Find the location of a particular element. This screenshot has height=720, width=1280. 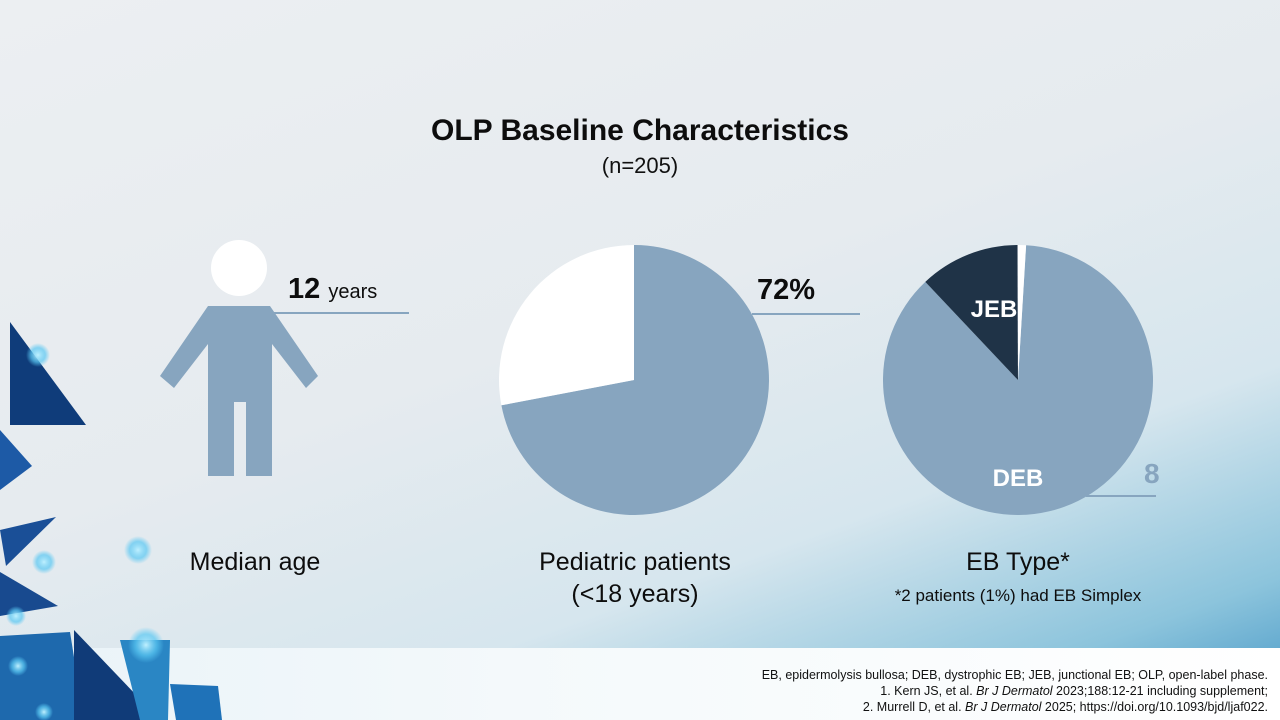

slide-subtitle: (n=205) is located at coordinates (640, 165).